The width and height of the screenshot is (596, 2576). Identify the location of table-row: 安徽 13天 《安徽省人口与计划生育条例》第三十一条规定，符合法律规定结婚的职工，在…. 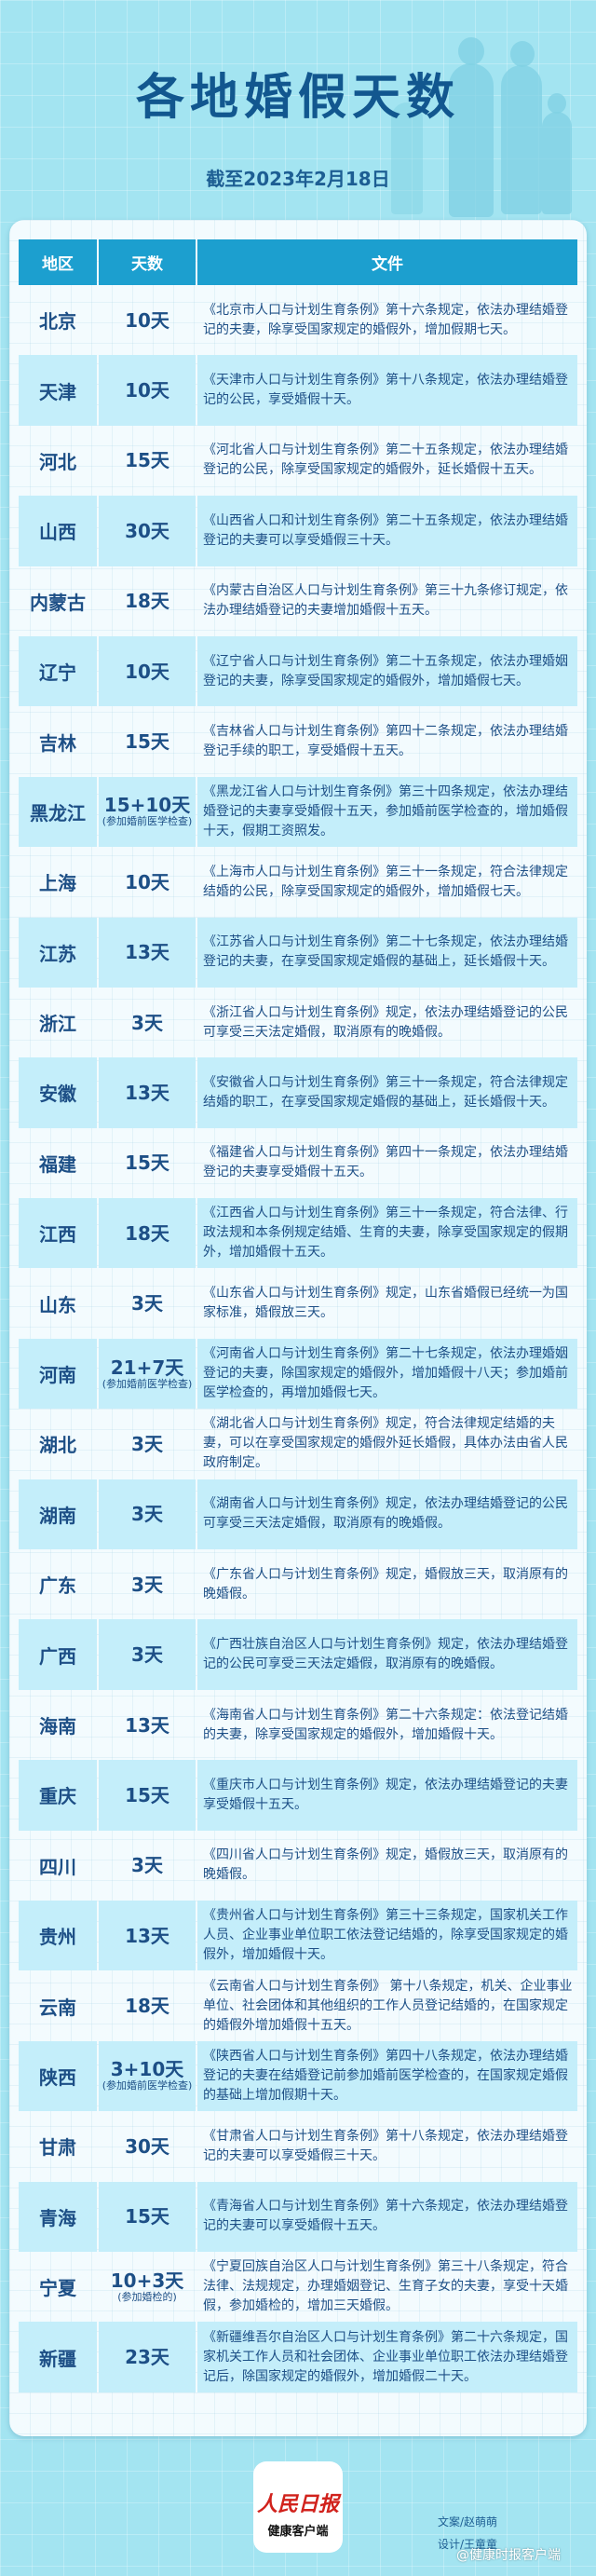
(298, 1092).